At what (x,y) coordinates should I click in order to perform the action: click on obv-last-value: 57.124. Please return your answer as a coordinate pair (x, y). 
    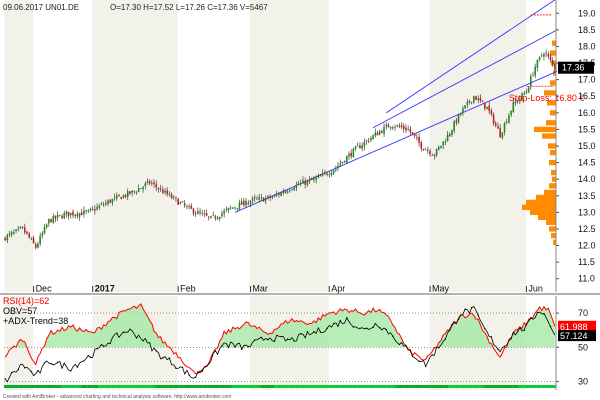
    Looking at the image, I should click on (574, 336).